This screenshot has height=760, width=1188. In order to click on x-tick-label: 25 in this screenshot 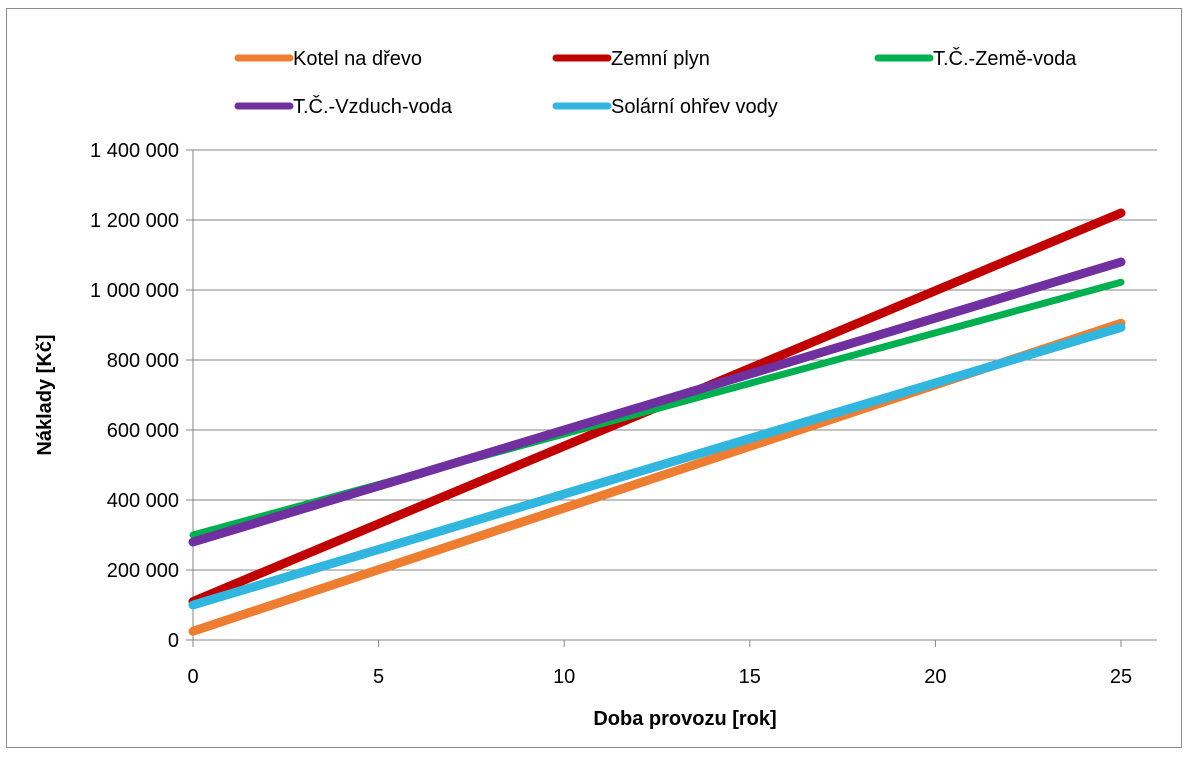, I will do `click(1121, 677)`.